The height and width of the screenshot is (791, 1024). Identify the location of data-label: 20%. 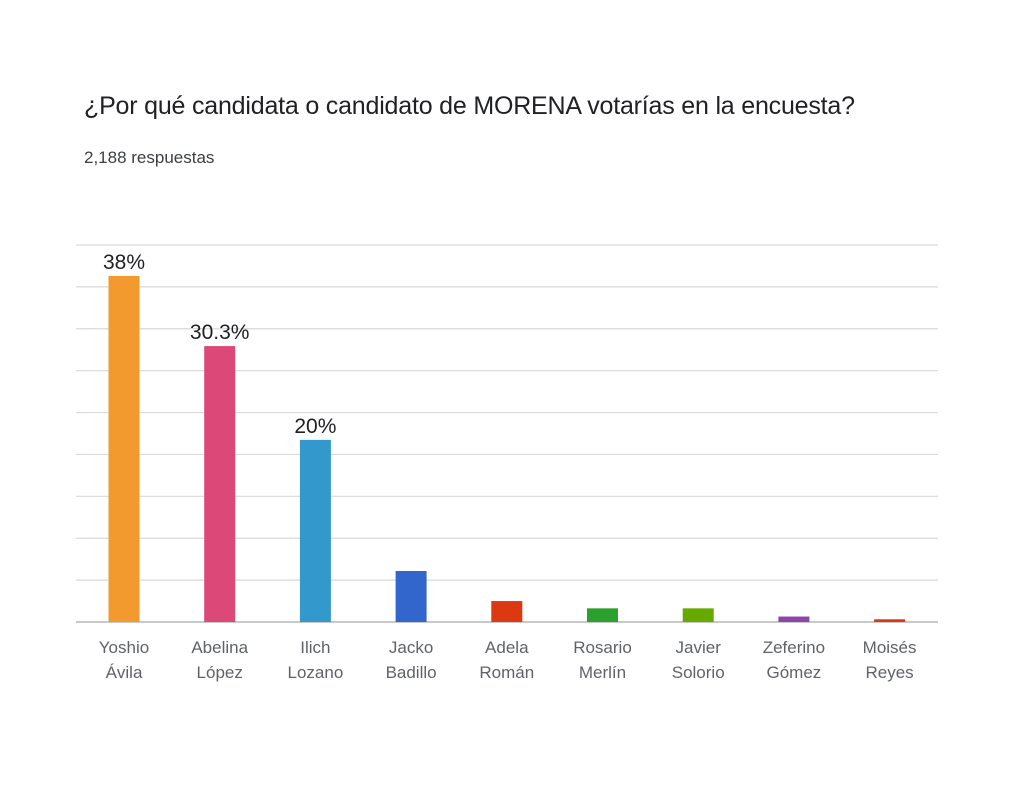
(315, 426).